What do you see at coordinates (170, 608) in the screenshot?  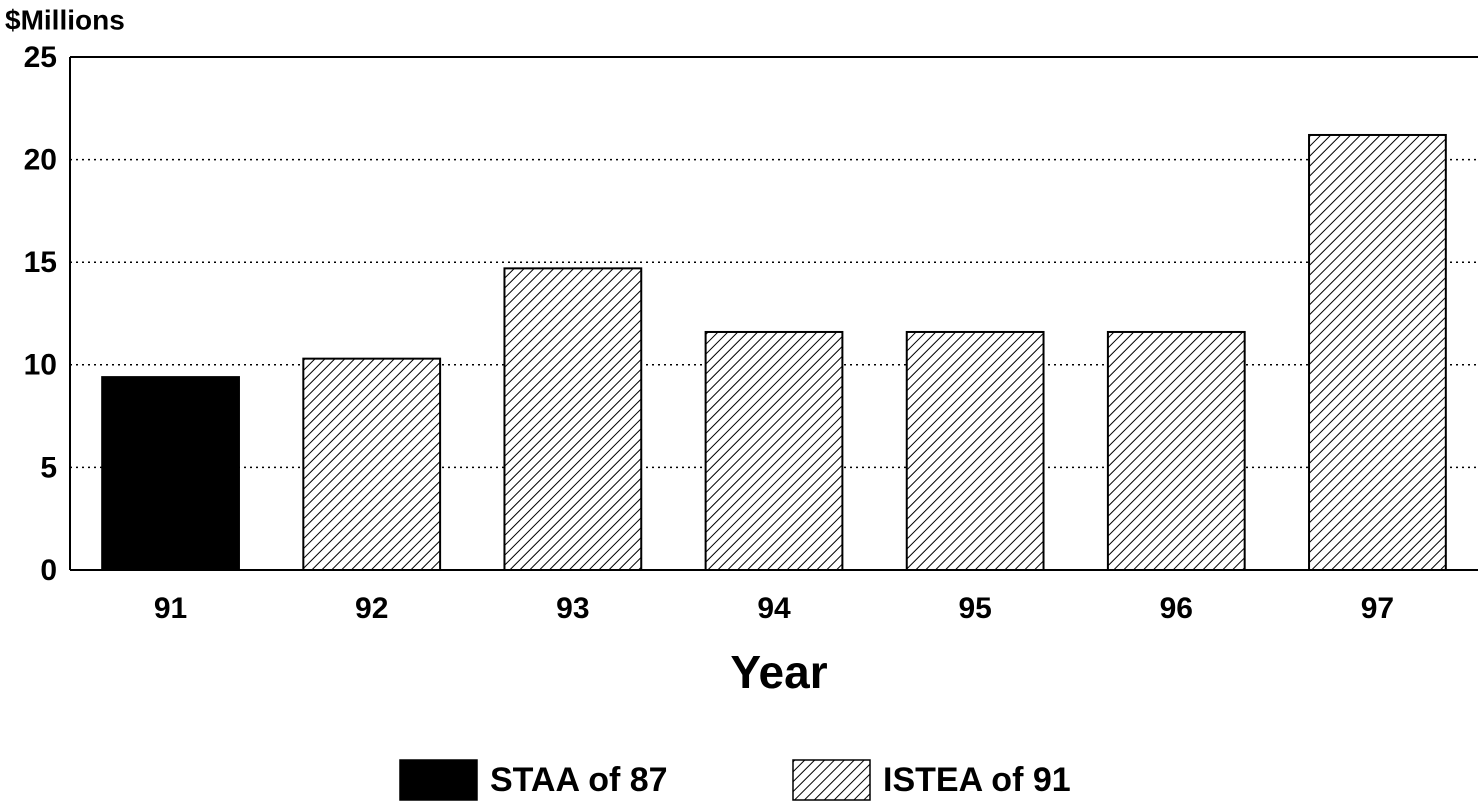 I see `x-tick-label: 91` at bounding box center [170, 608].